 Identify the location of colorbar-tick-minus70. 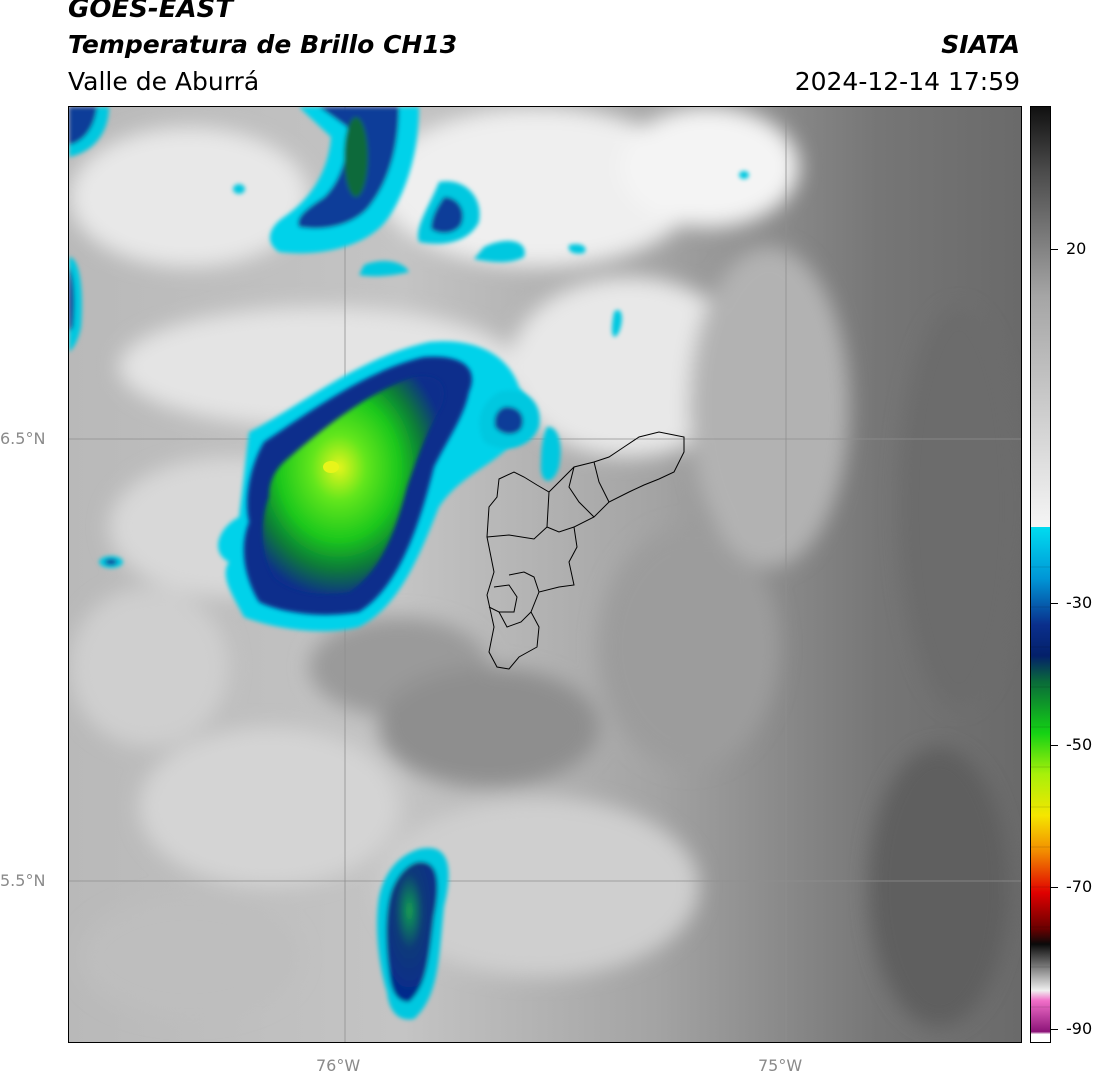
(1054, 887).